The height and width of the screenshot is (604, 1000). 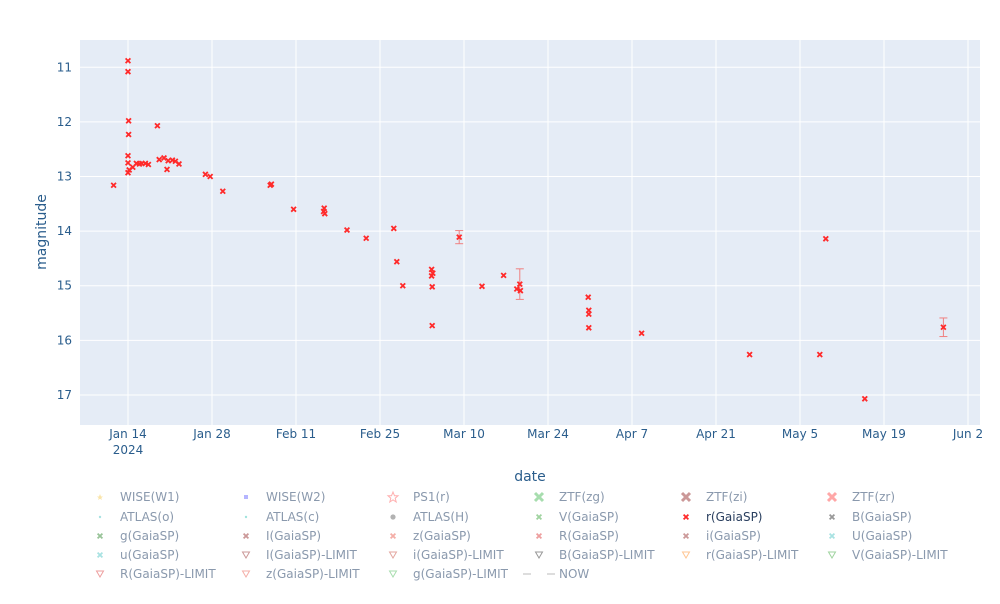 I want to click on legend-label: WISE(W1), so click(x=149, y=497).